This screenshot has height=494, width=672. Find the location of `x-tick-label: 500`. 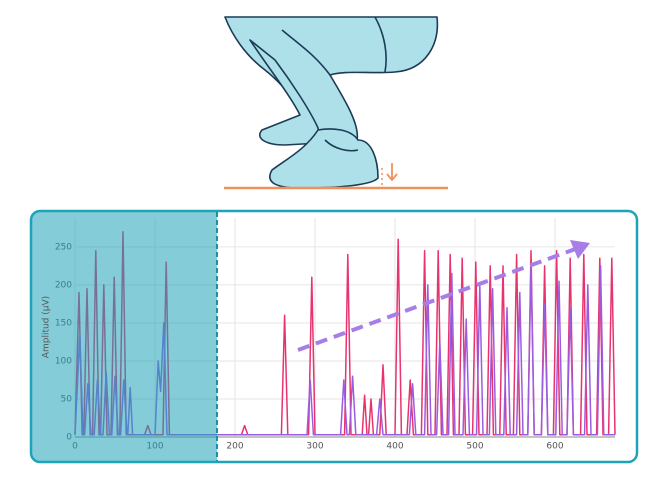

x-tick-label: 500 is located at coordinates (474, 447).